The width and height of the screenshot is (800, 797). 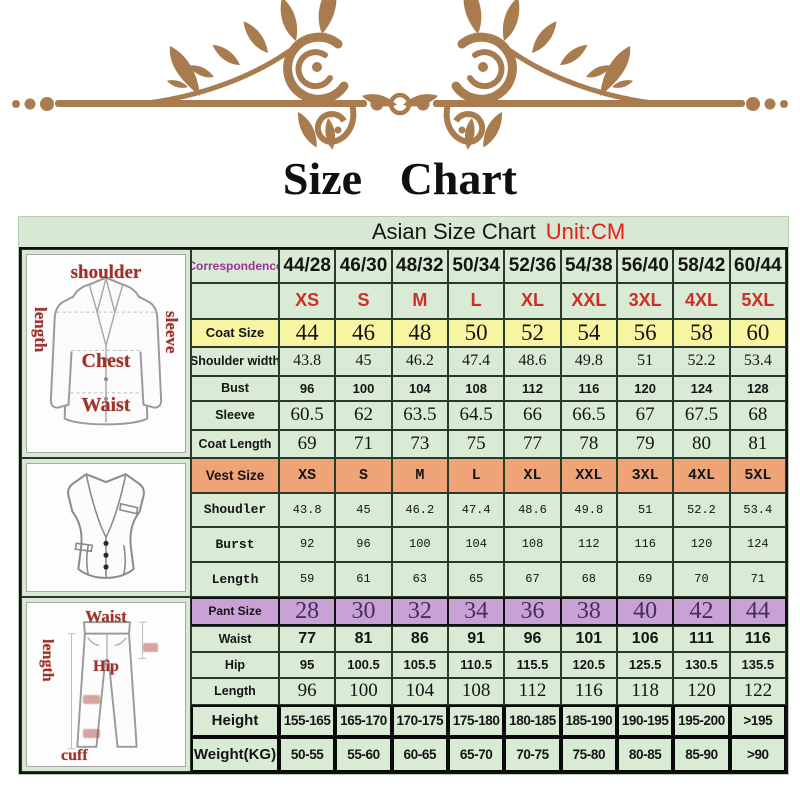 I want to click on row-label-pant-length: Length, so click(x=235, y=691).